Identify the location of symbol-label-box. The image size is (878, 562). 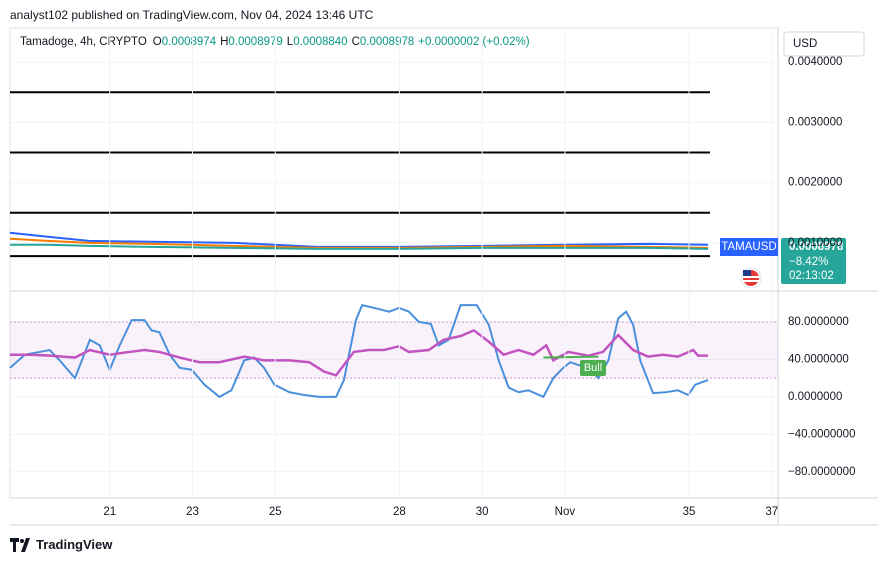
(749, 247).